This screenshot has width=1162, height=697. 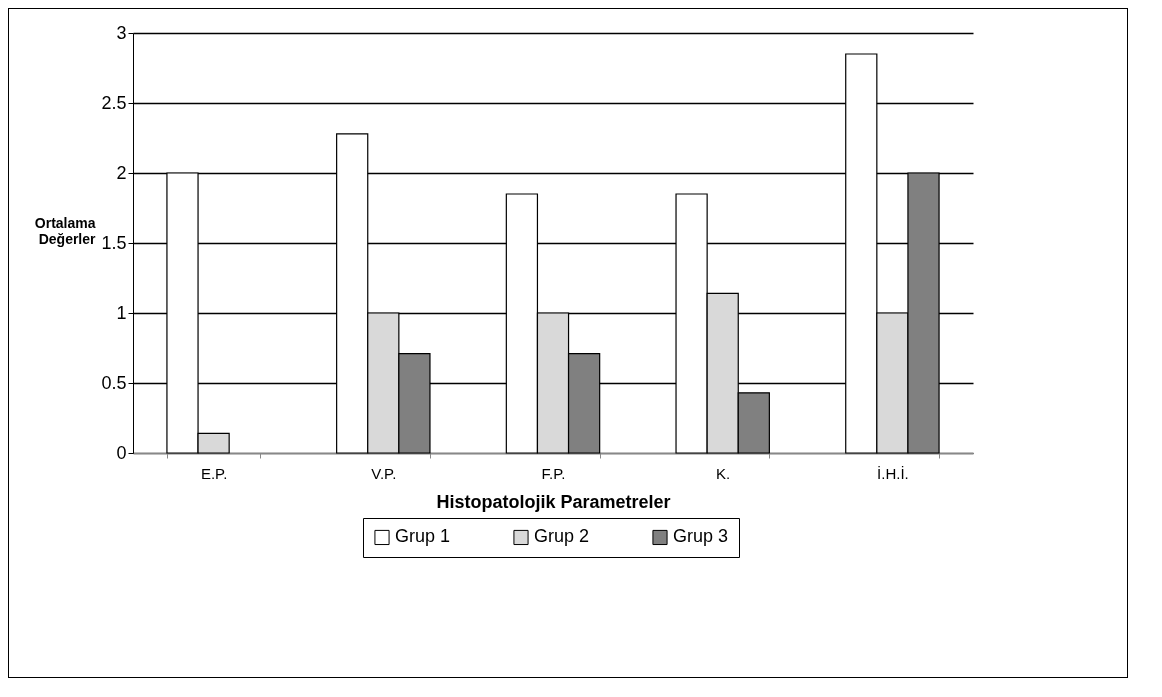 I want to click on x-tick-label: E.P., so click(x=214, y=473).